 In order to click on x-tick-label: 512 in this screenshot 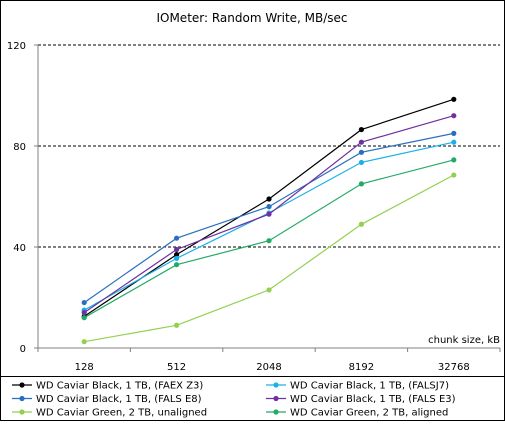, I will do `click(176, 367)`.